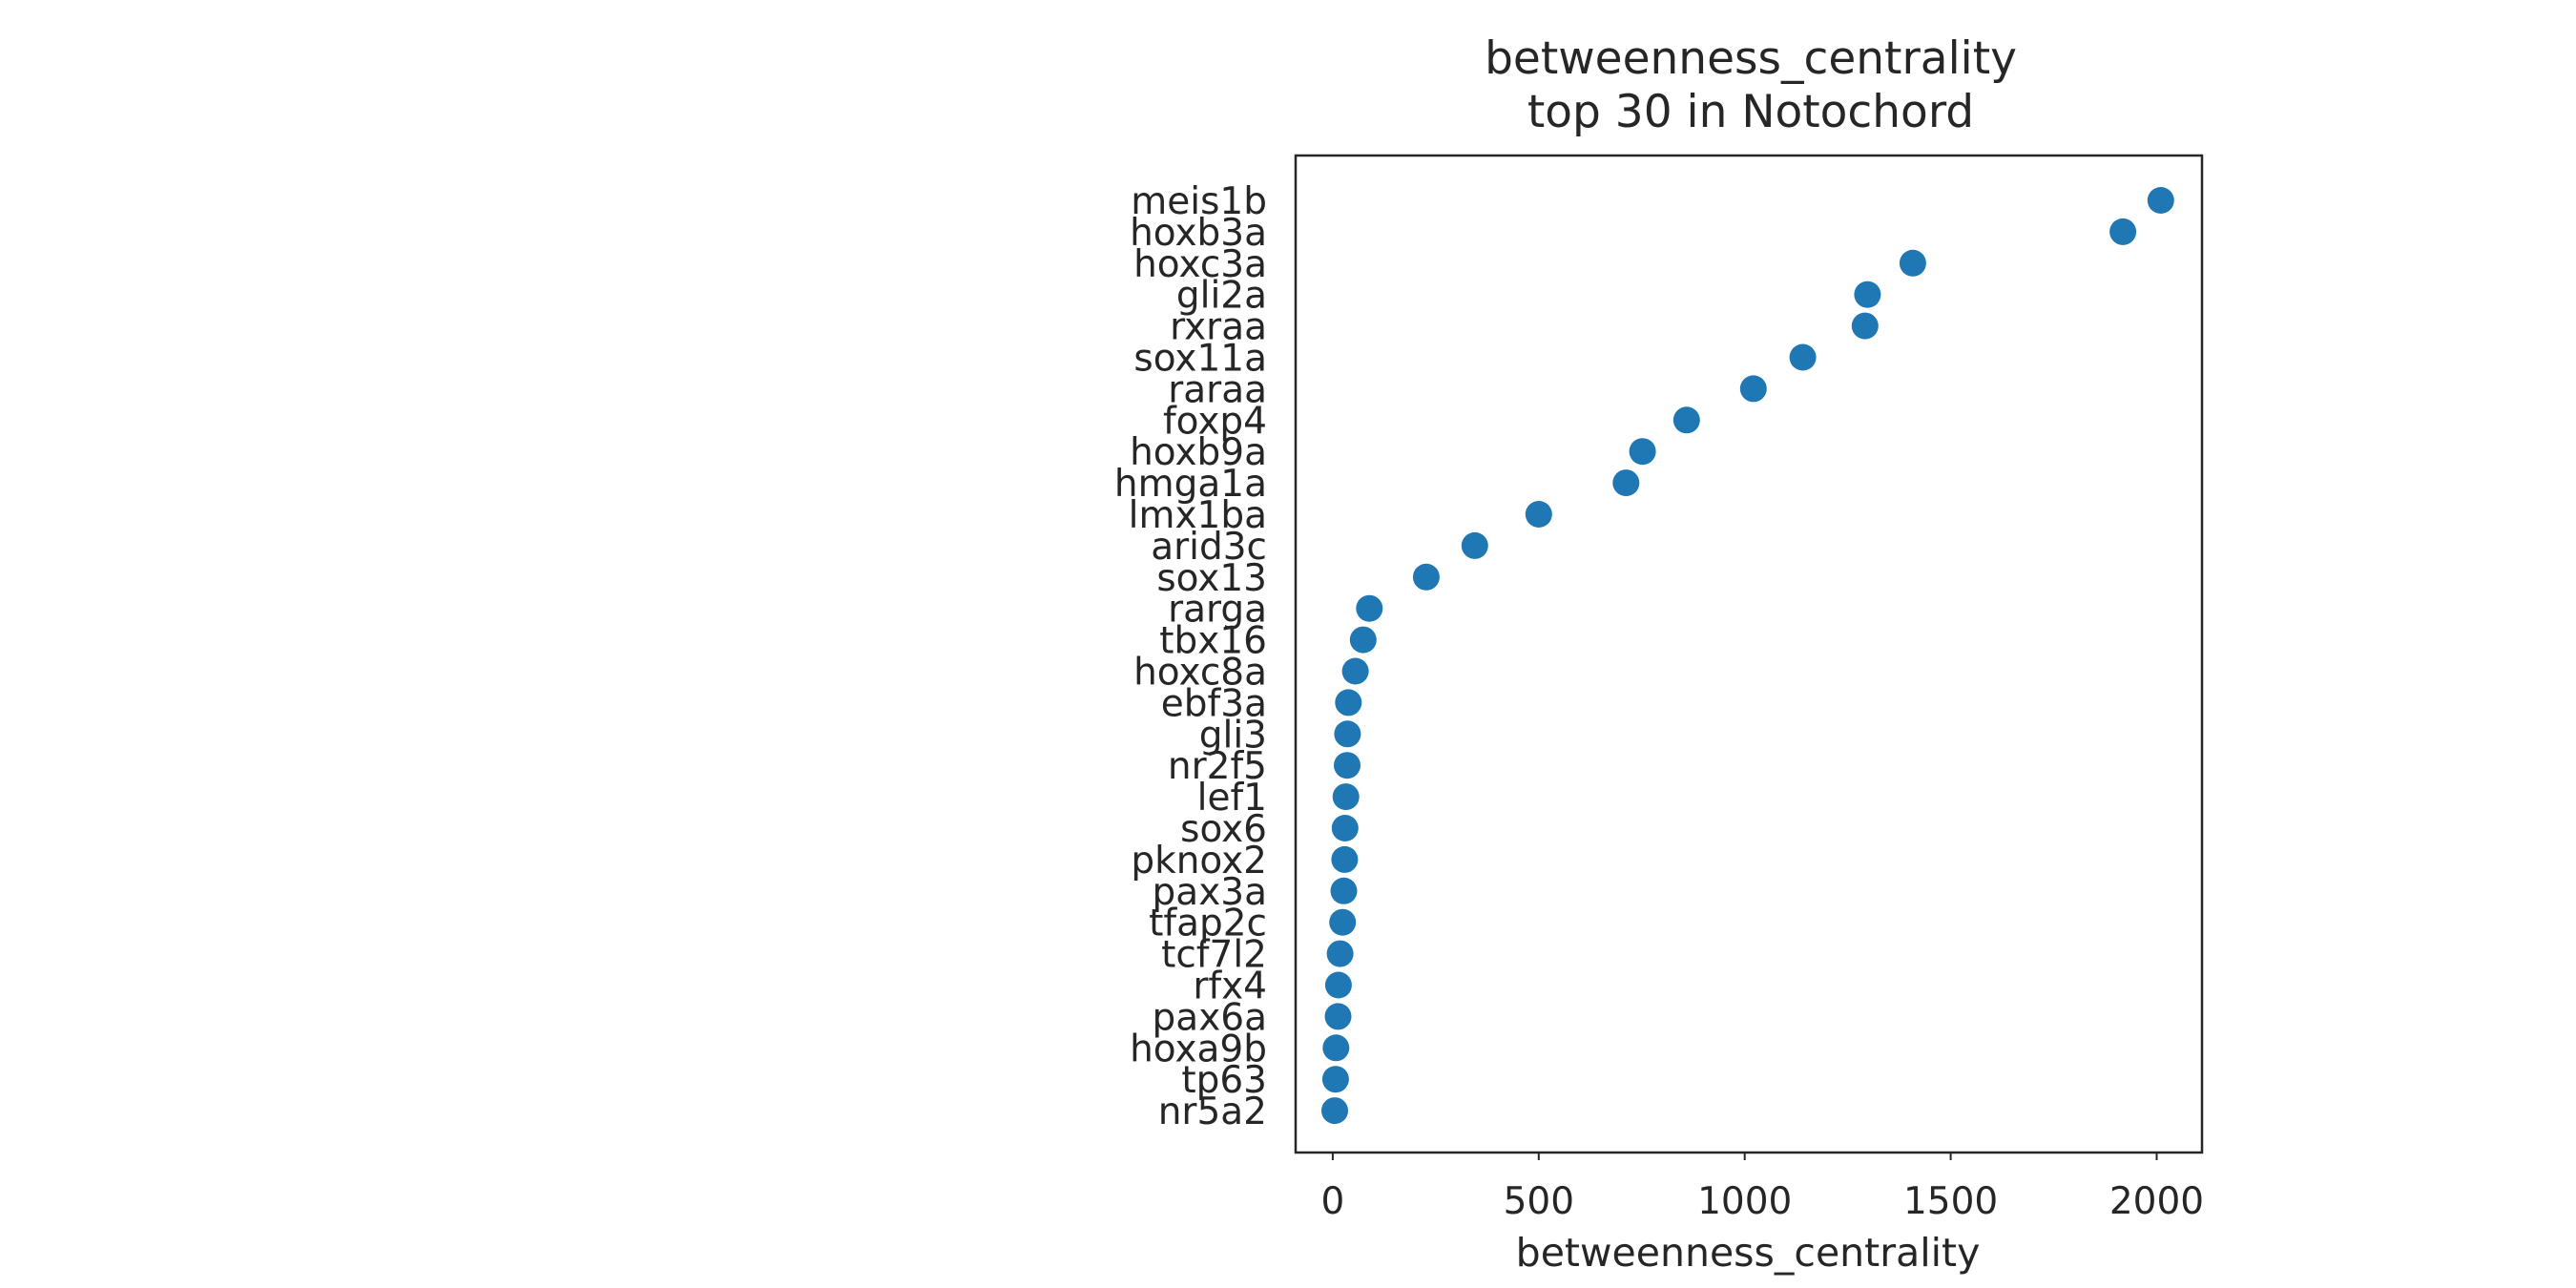  Describe the element at coordinates (1748, 1253) in the screenshot. I see `x-axis-label: betweenness_centrality` at that location.